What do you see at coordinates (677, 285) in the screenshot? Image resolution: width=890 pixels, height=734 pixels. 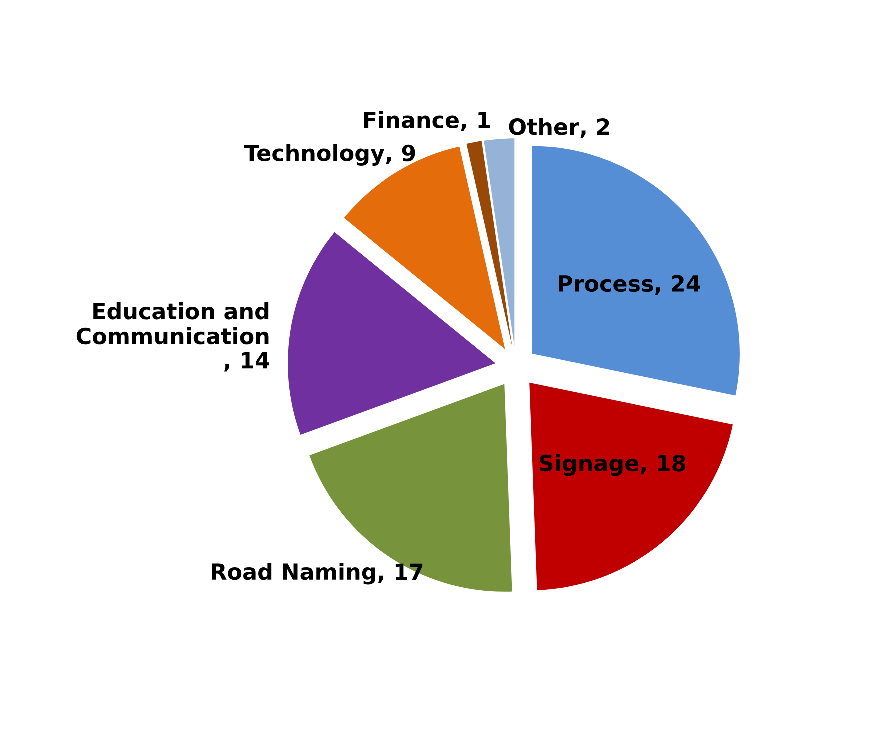 I see `data-label: , 24` at bounding box center [677, 285].